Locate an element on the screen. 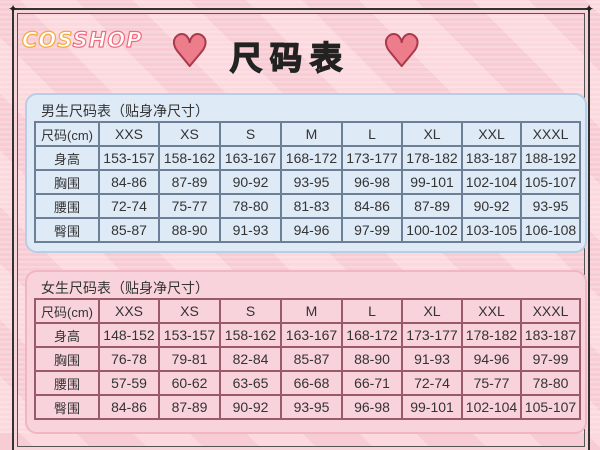 This screenshot has height=450, width=600. table-cell: 81-83 is located at coordinates (311, 206).